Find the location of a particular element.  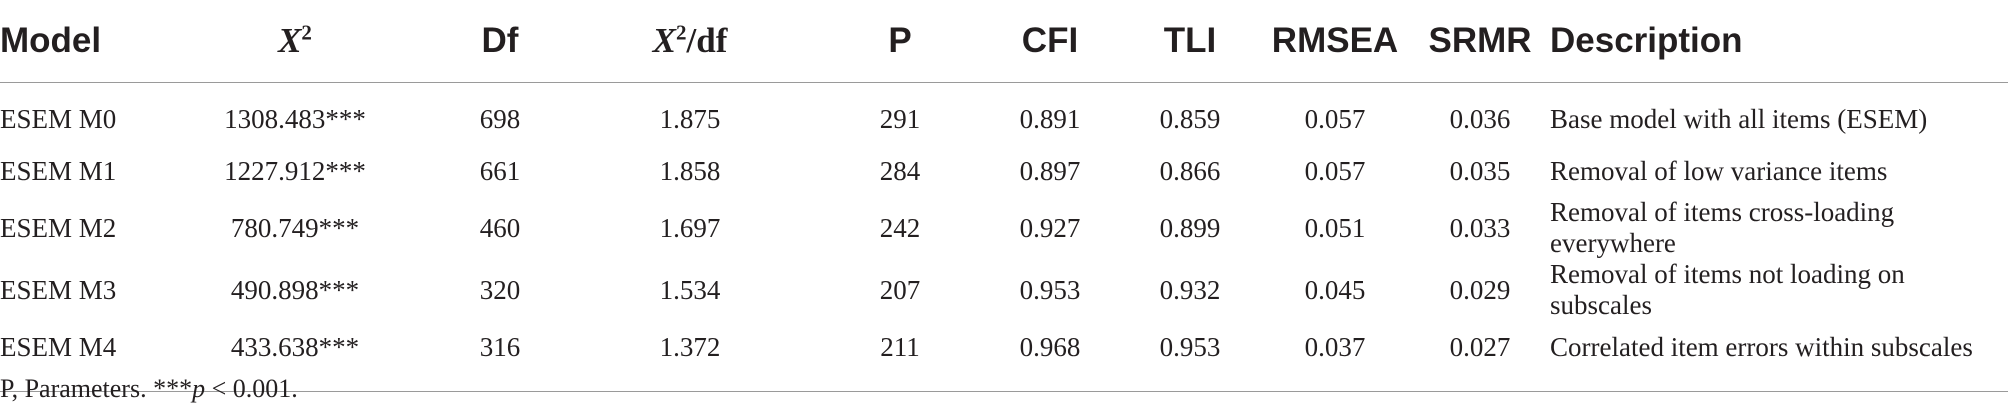

cell-chi-square: 433.638*** is located at coordinates (295, 356).